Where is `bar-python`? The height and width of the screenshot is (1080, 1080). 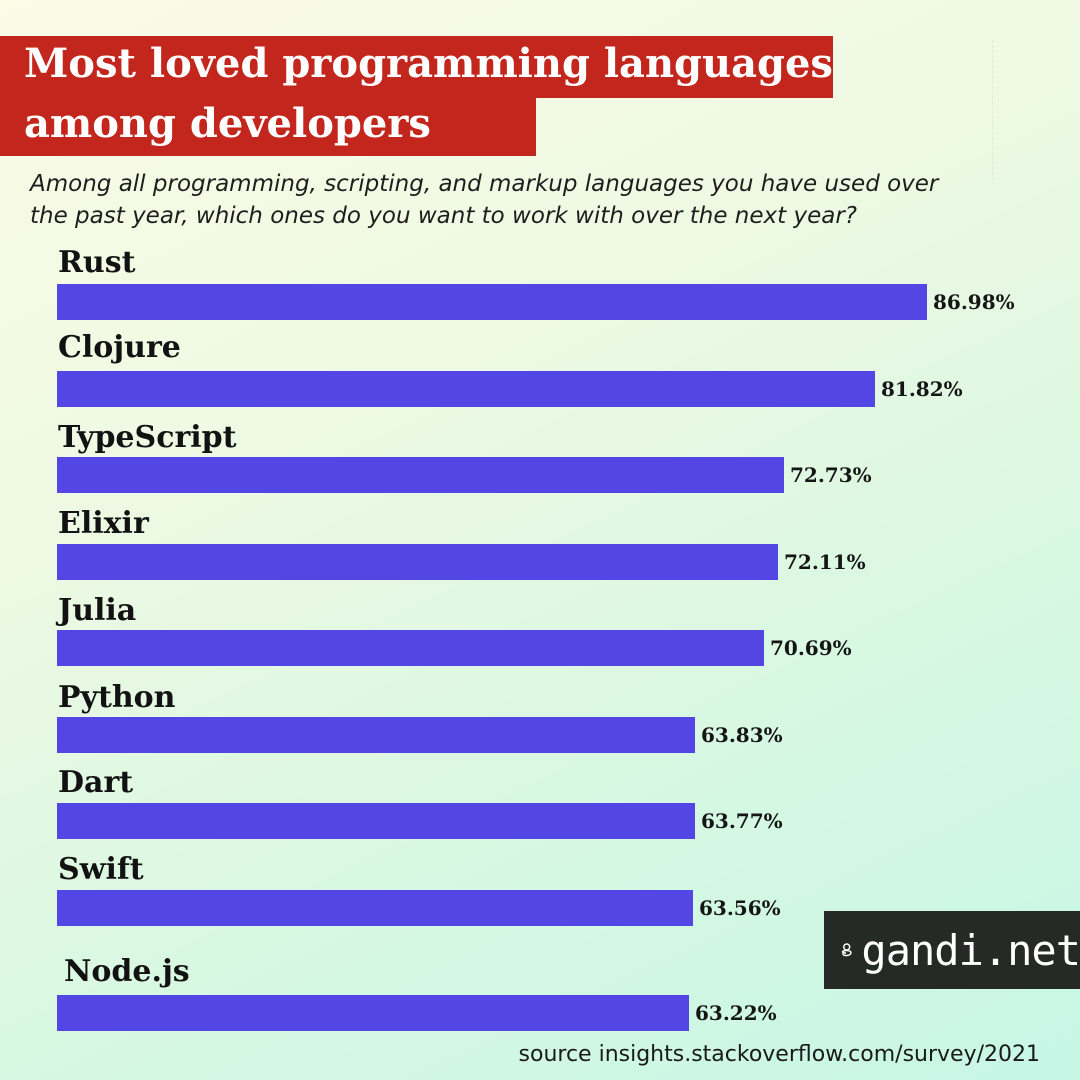
bar-python is located at coordinates (376, 735).